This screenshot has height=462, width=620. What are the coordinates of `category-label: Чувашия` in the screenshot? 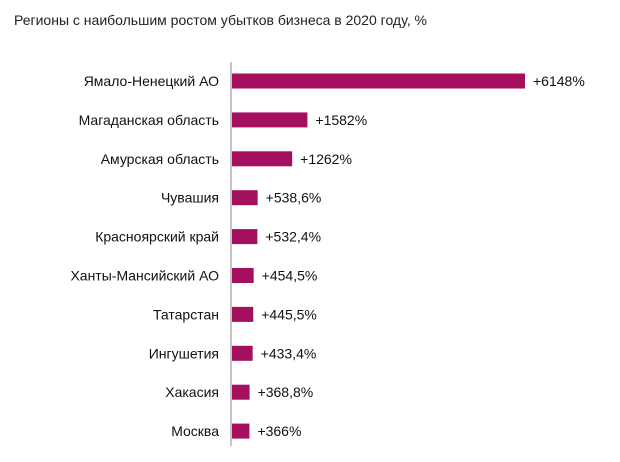 It's located at (190, 198).